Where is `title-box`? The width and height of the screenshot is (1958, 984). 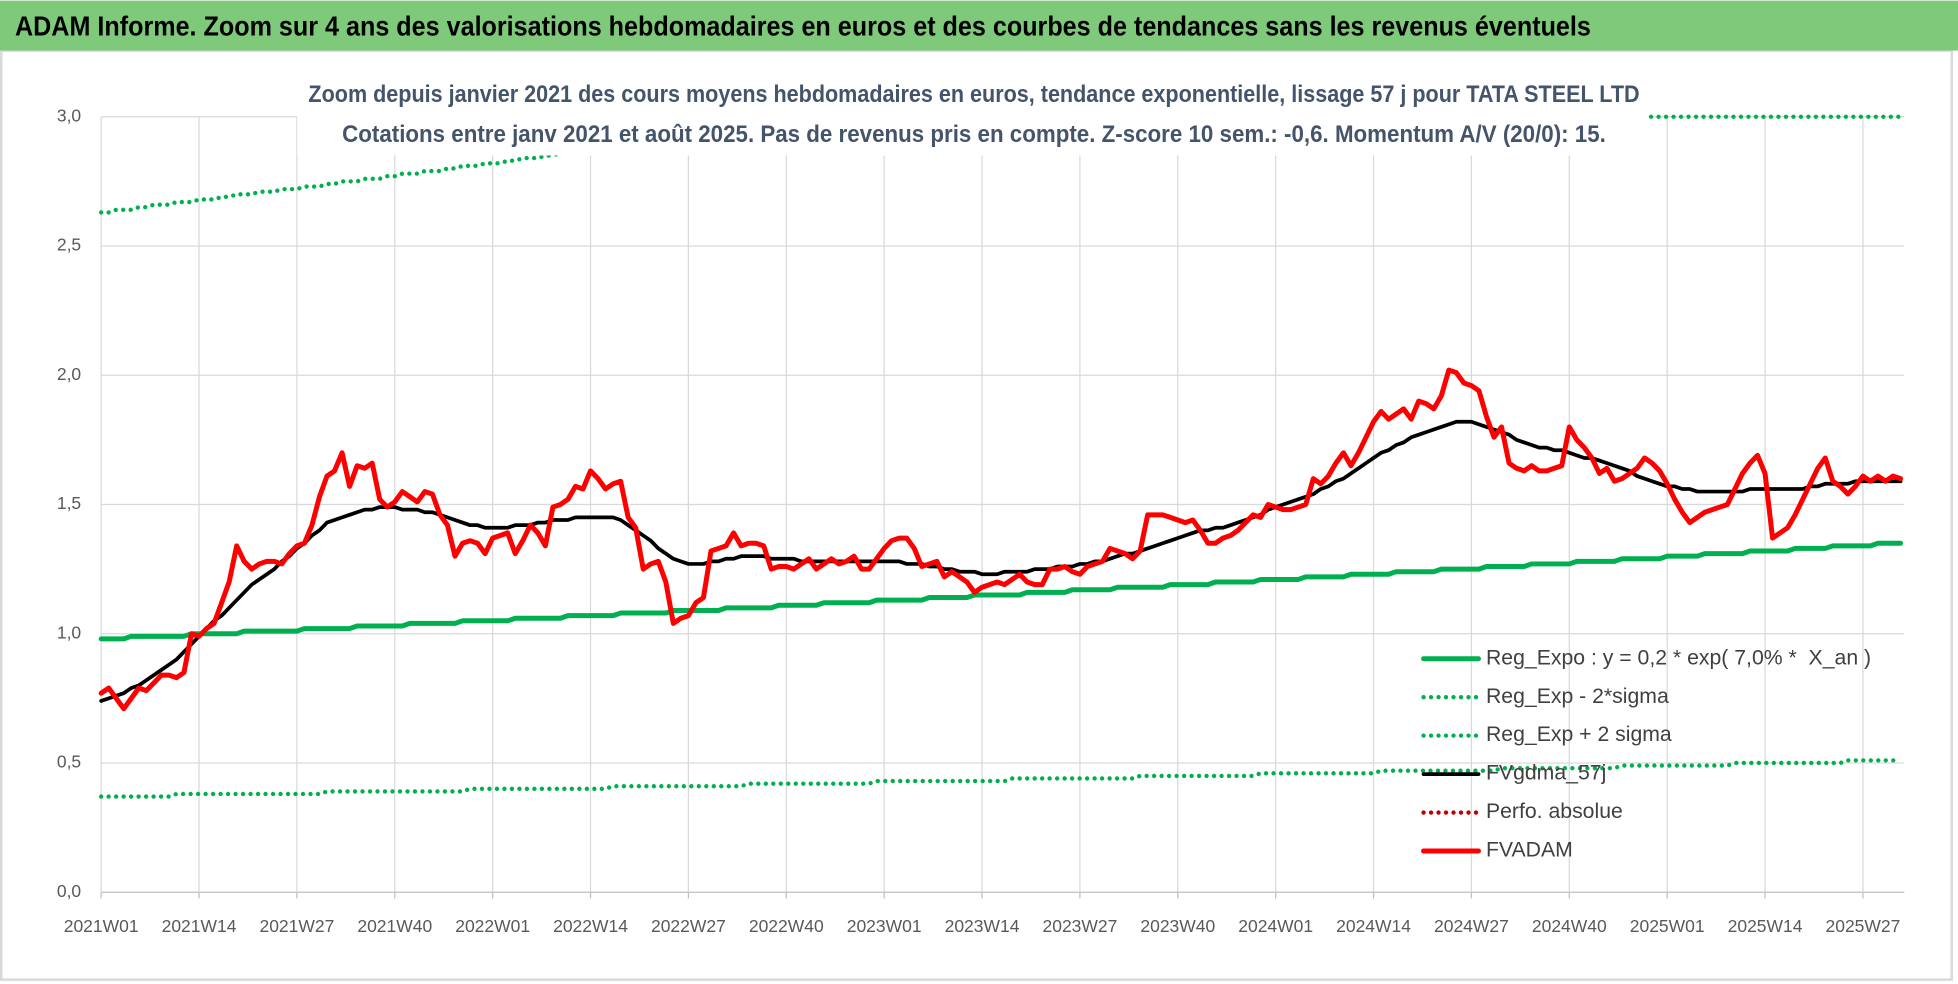 title-box is located at coordinates (973, 115).